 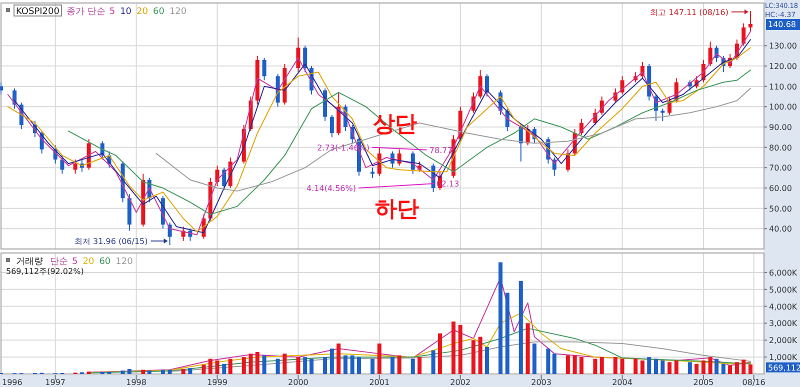 What do you see at coordinates (784, 367) in the screenshot?
I see `annotation: 569,112` at bounding box center [784, 367].